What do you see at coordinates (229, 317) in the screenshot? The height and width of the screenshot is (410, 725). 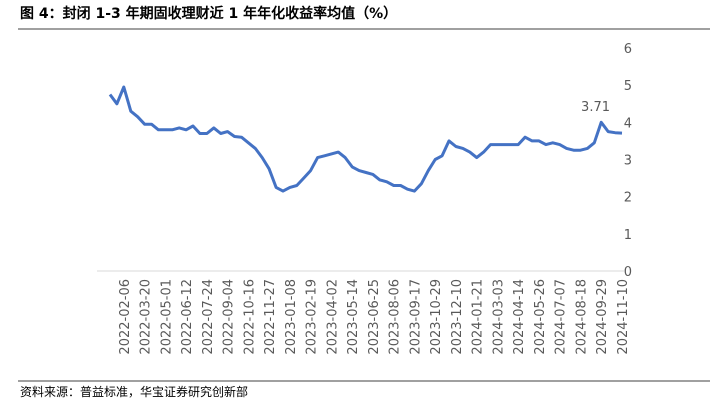 I see `x-tick-label: 2022-09-04` at bounding box center [229, 317].